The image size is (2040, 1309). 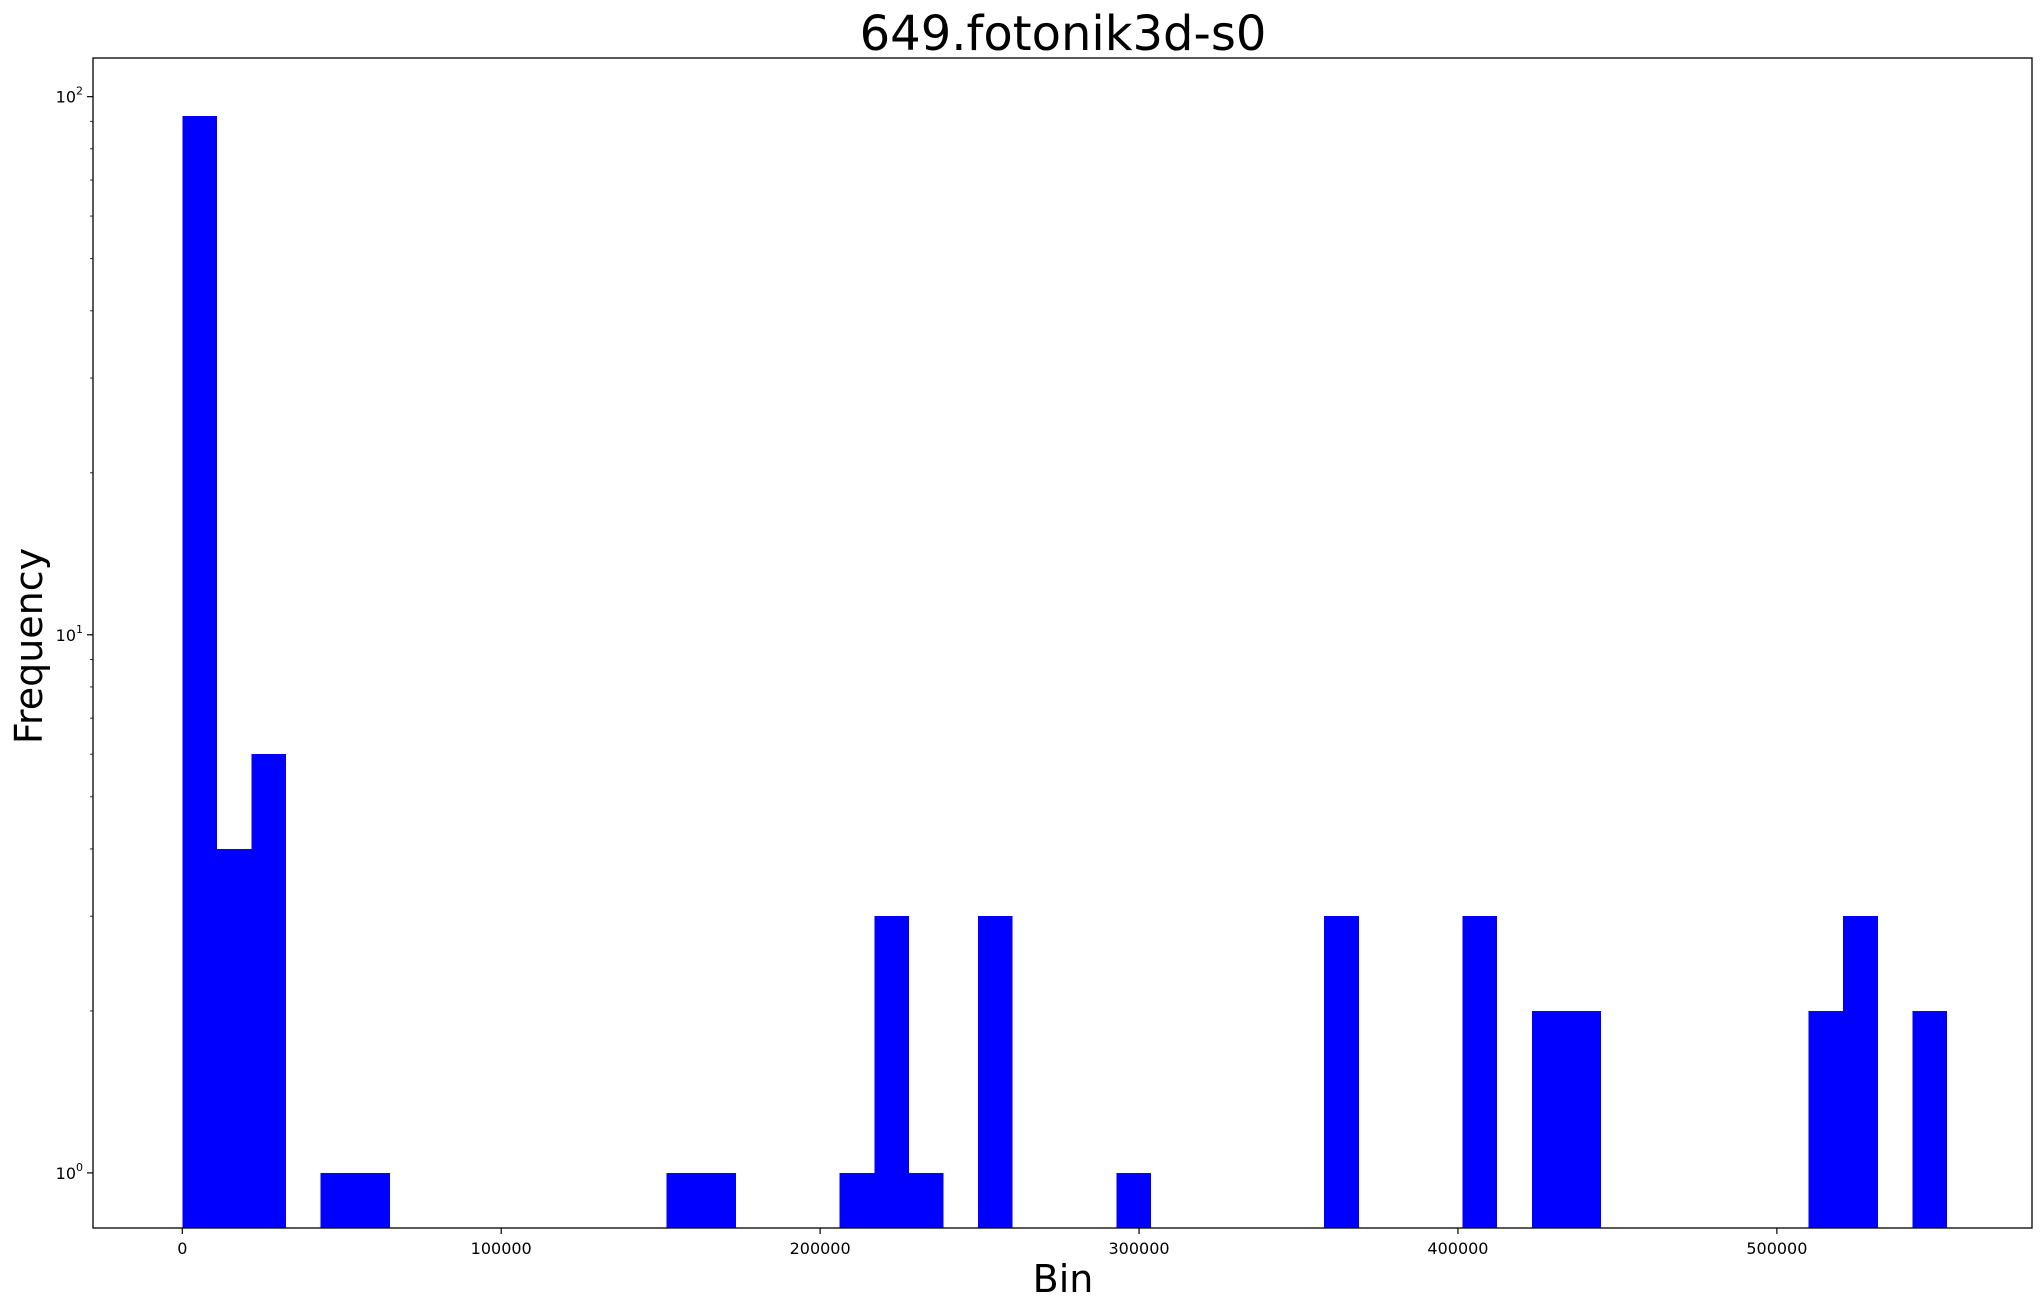 I want to click on x-tick-label: 400000, so click(x=1457, y=1248).